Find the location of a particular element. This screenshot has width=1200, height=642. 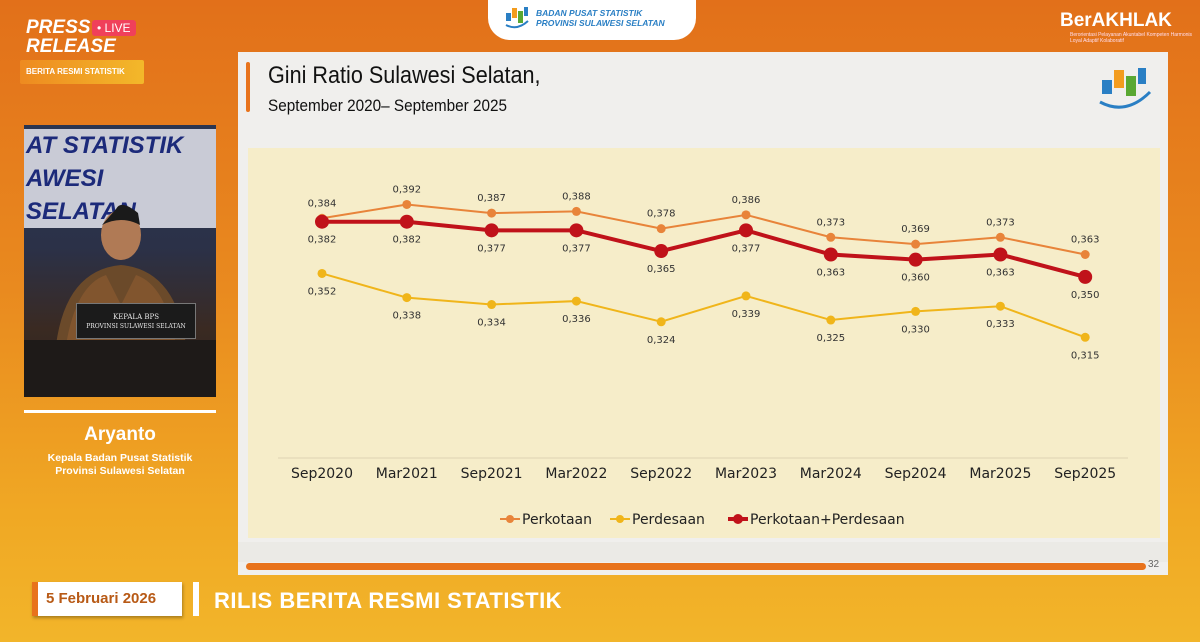

backdrop-banner: AT STATISTIK AWESI SELATAN is located at coordinates (120, 178).